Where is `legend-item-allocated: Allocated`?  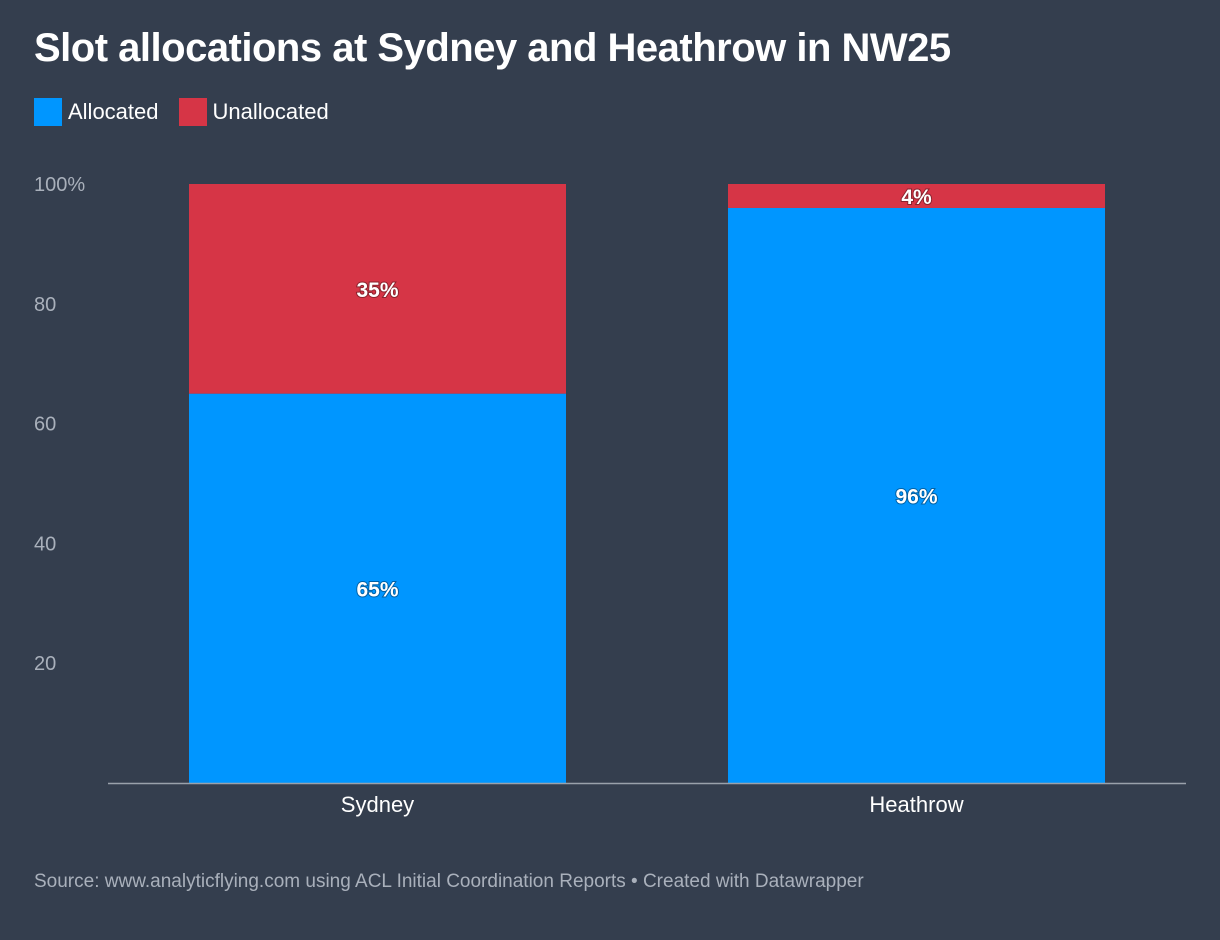
legend-item-allocated: Allocated is located at coordinates (96, 112).